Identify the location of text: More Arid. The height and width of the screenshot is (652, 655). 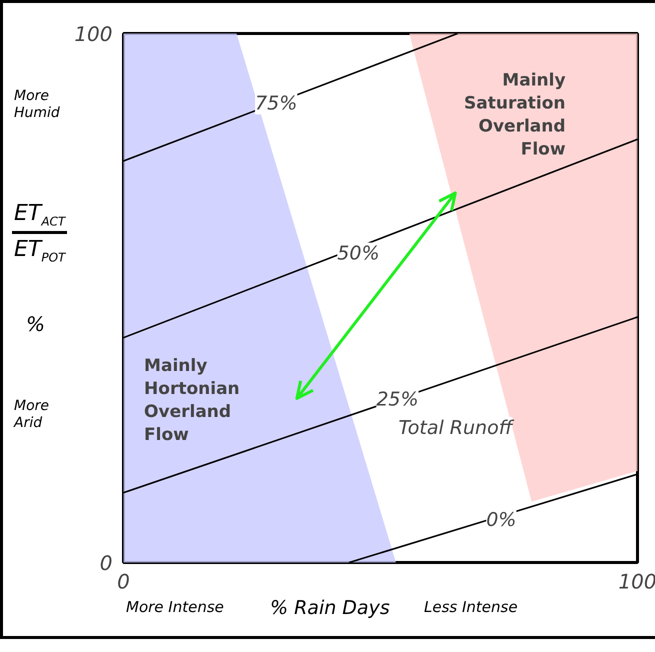
(32, 415).